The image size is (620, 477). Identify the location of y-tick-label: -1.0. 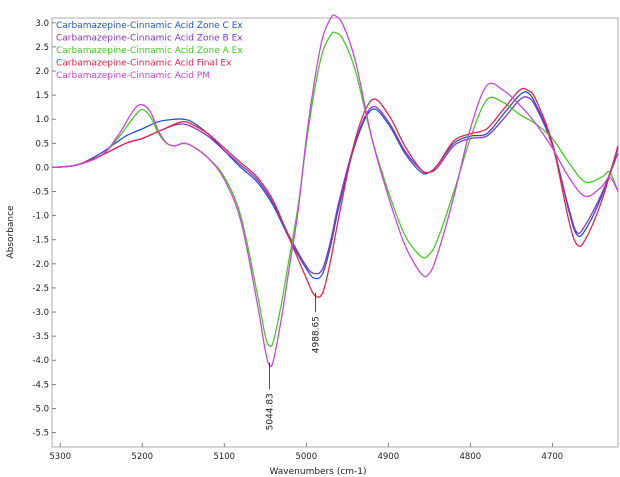
(40, 217).